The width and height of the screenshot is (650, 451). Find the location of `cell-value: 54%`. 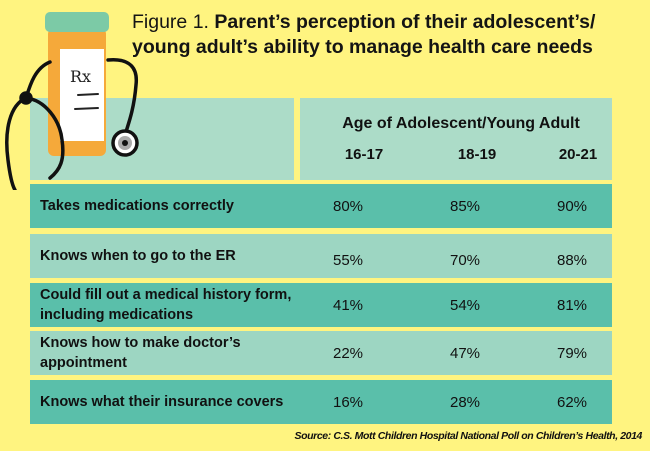

cell-value: 54% is located at coordinates (465, 305).